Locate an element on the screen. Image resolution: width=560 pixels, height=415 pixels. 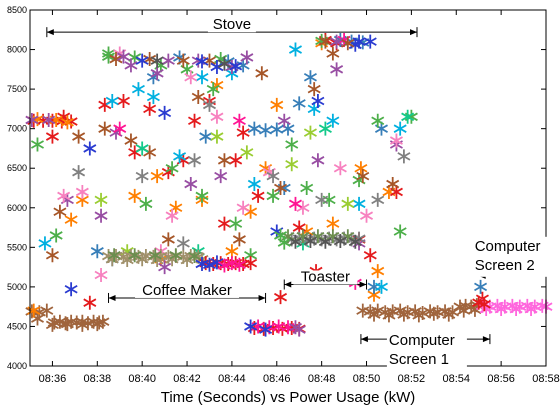
x-tick-label: 08:54 is located at coordinates (456, 379).